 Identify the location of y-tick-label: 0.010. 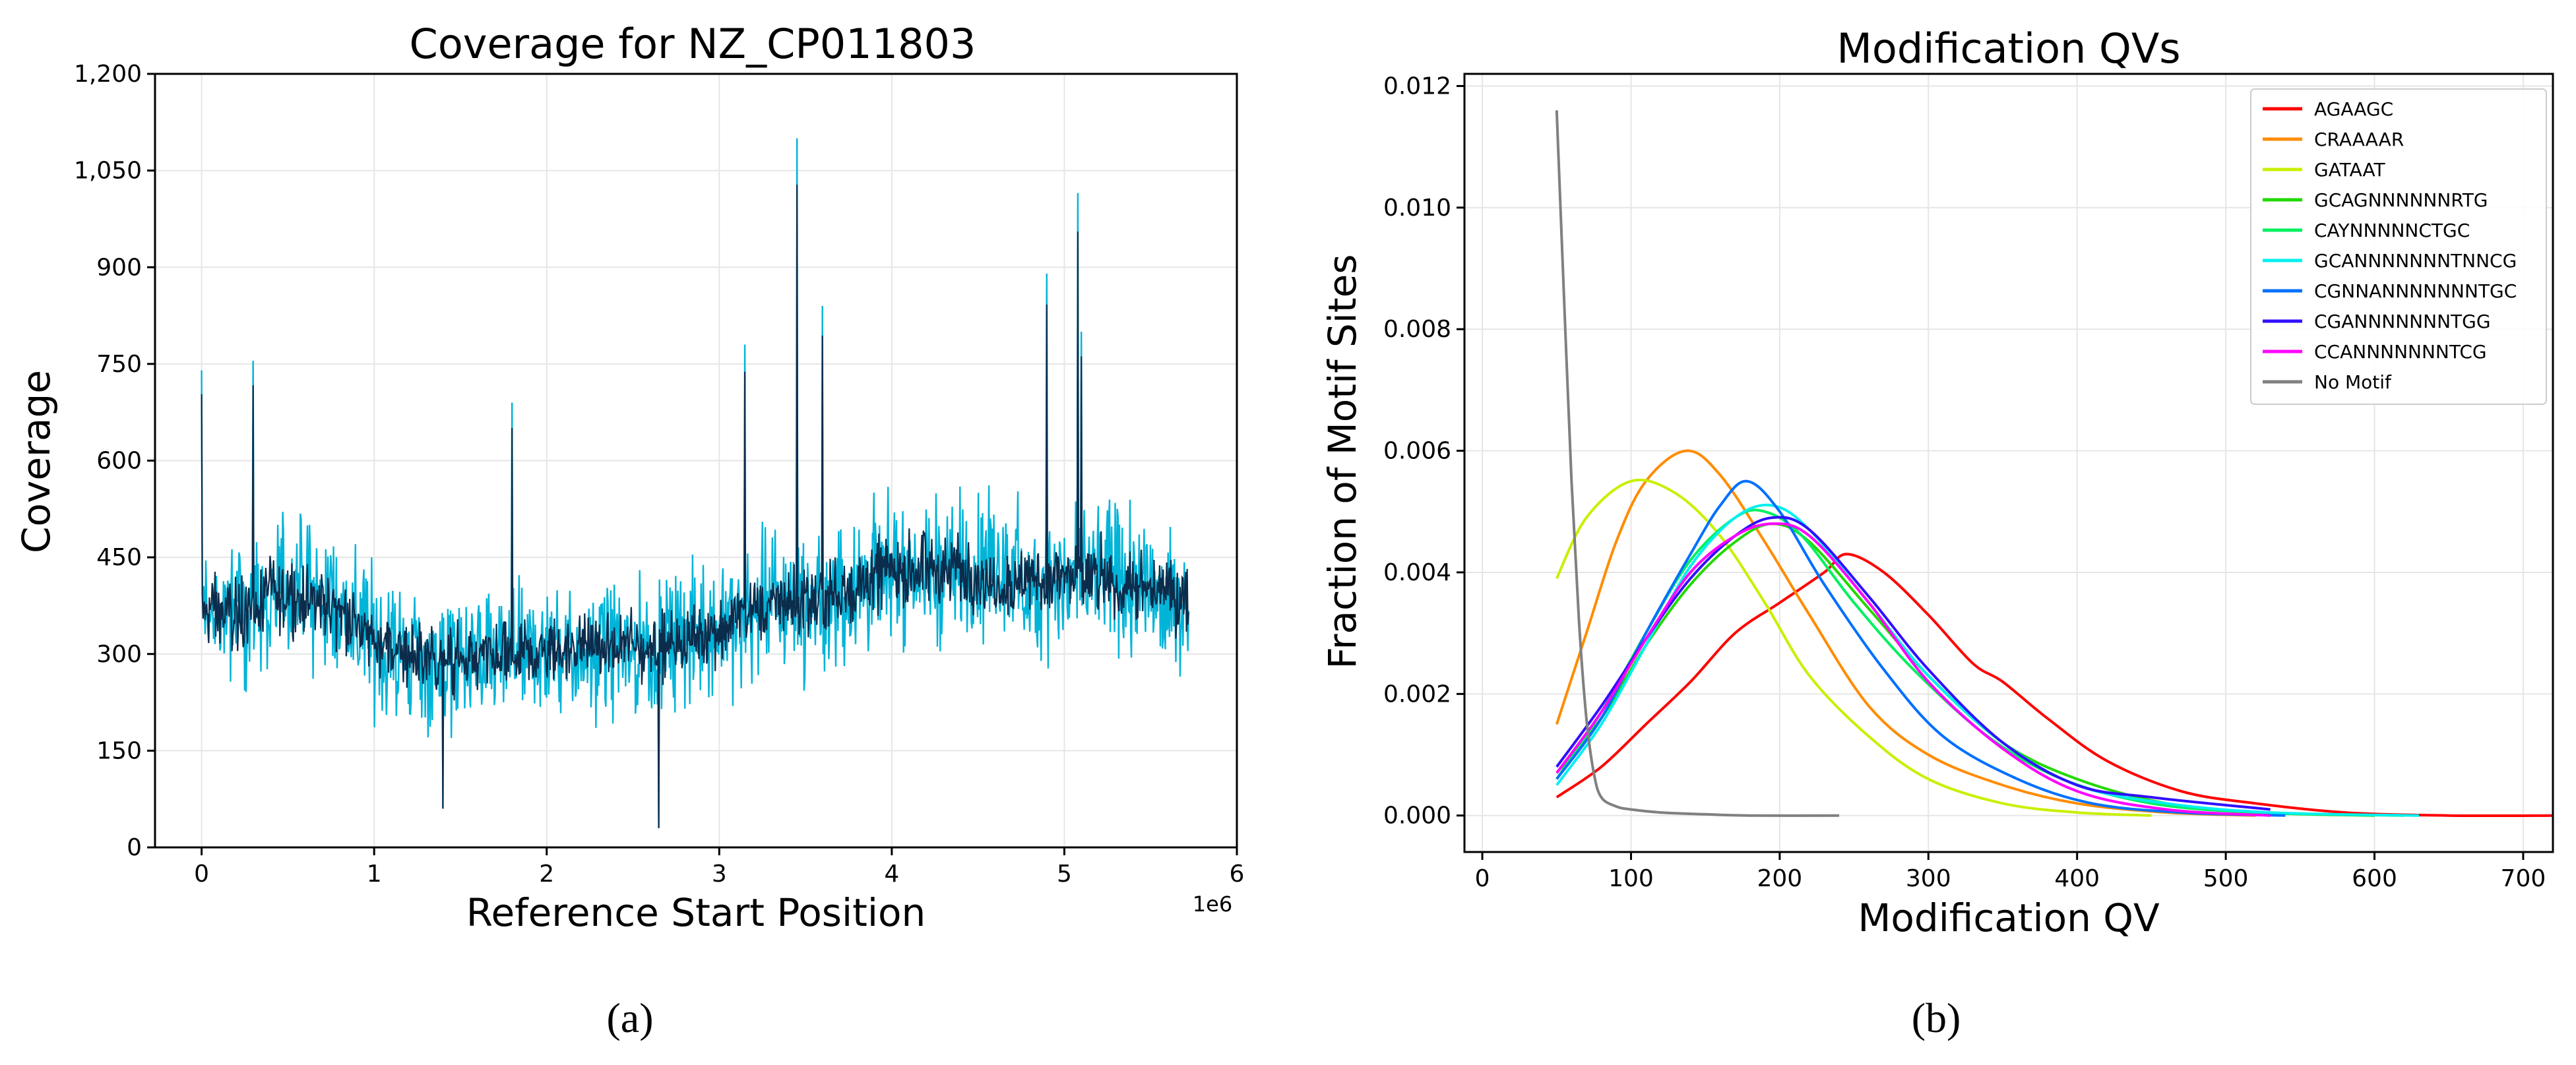
(1417, 208).